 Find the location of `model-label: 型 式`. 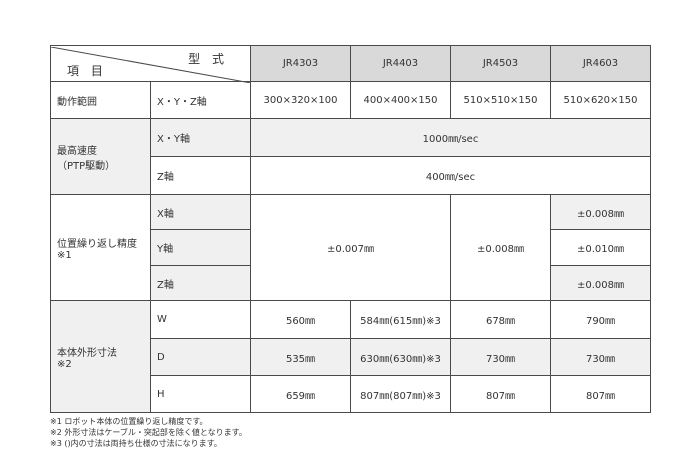

model-label: 型 式 is located at coordinates (208, 58).